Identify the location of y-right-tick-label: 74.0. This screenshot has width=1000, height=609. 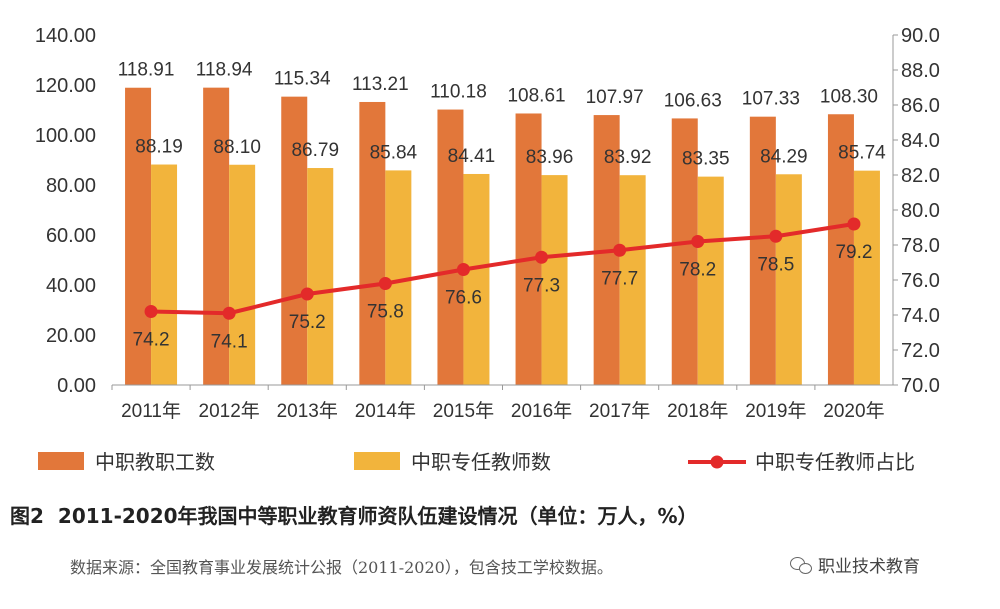
(920, 316).